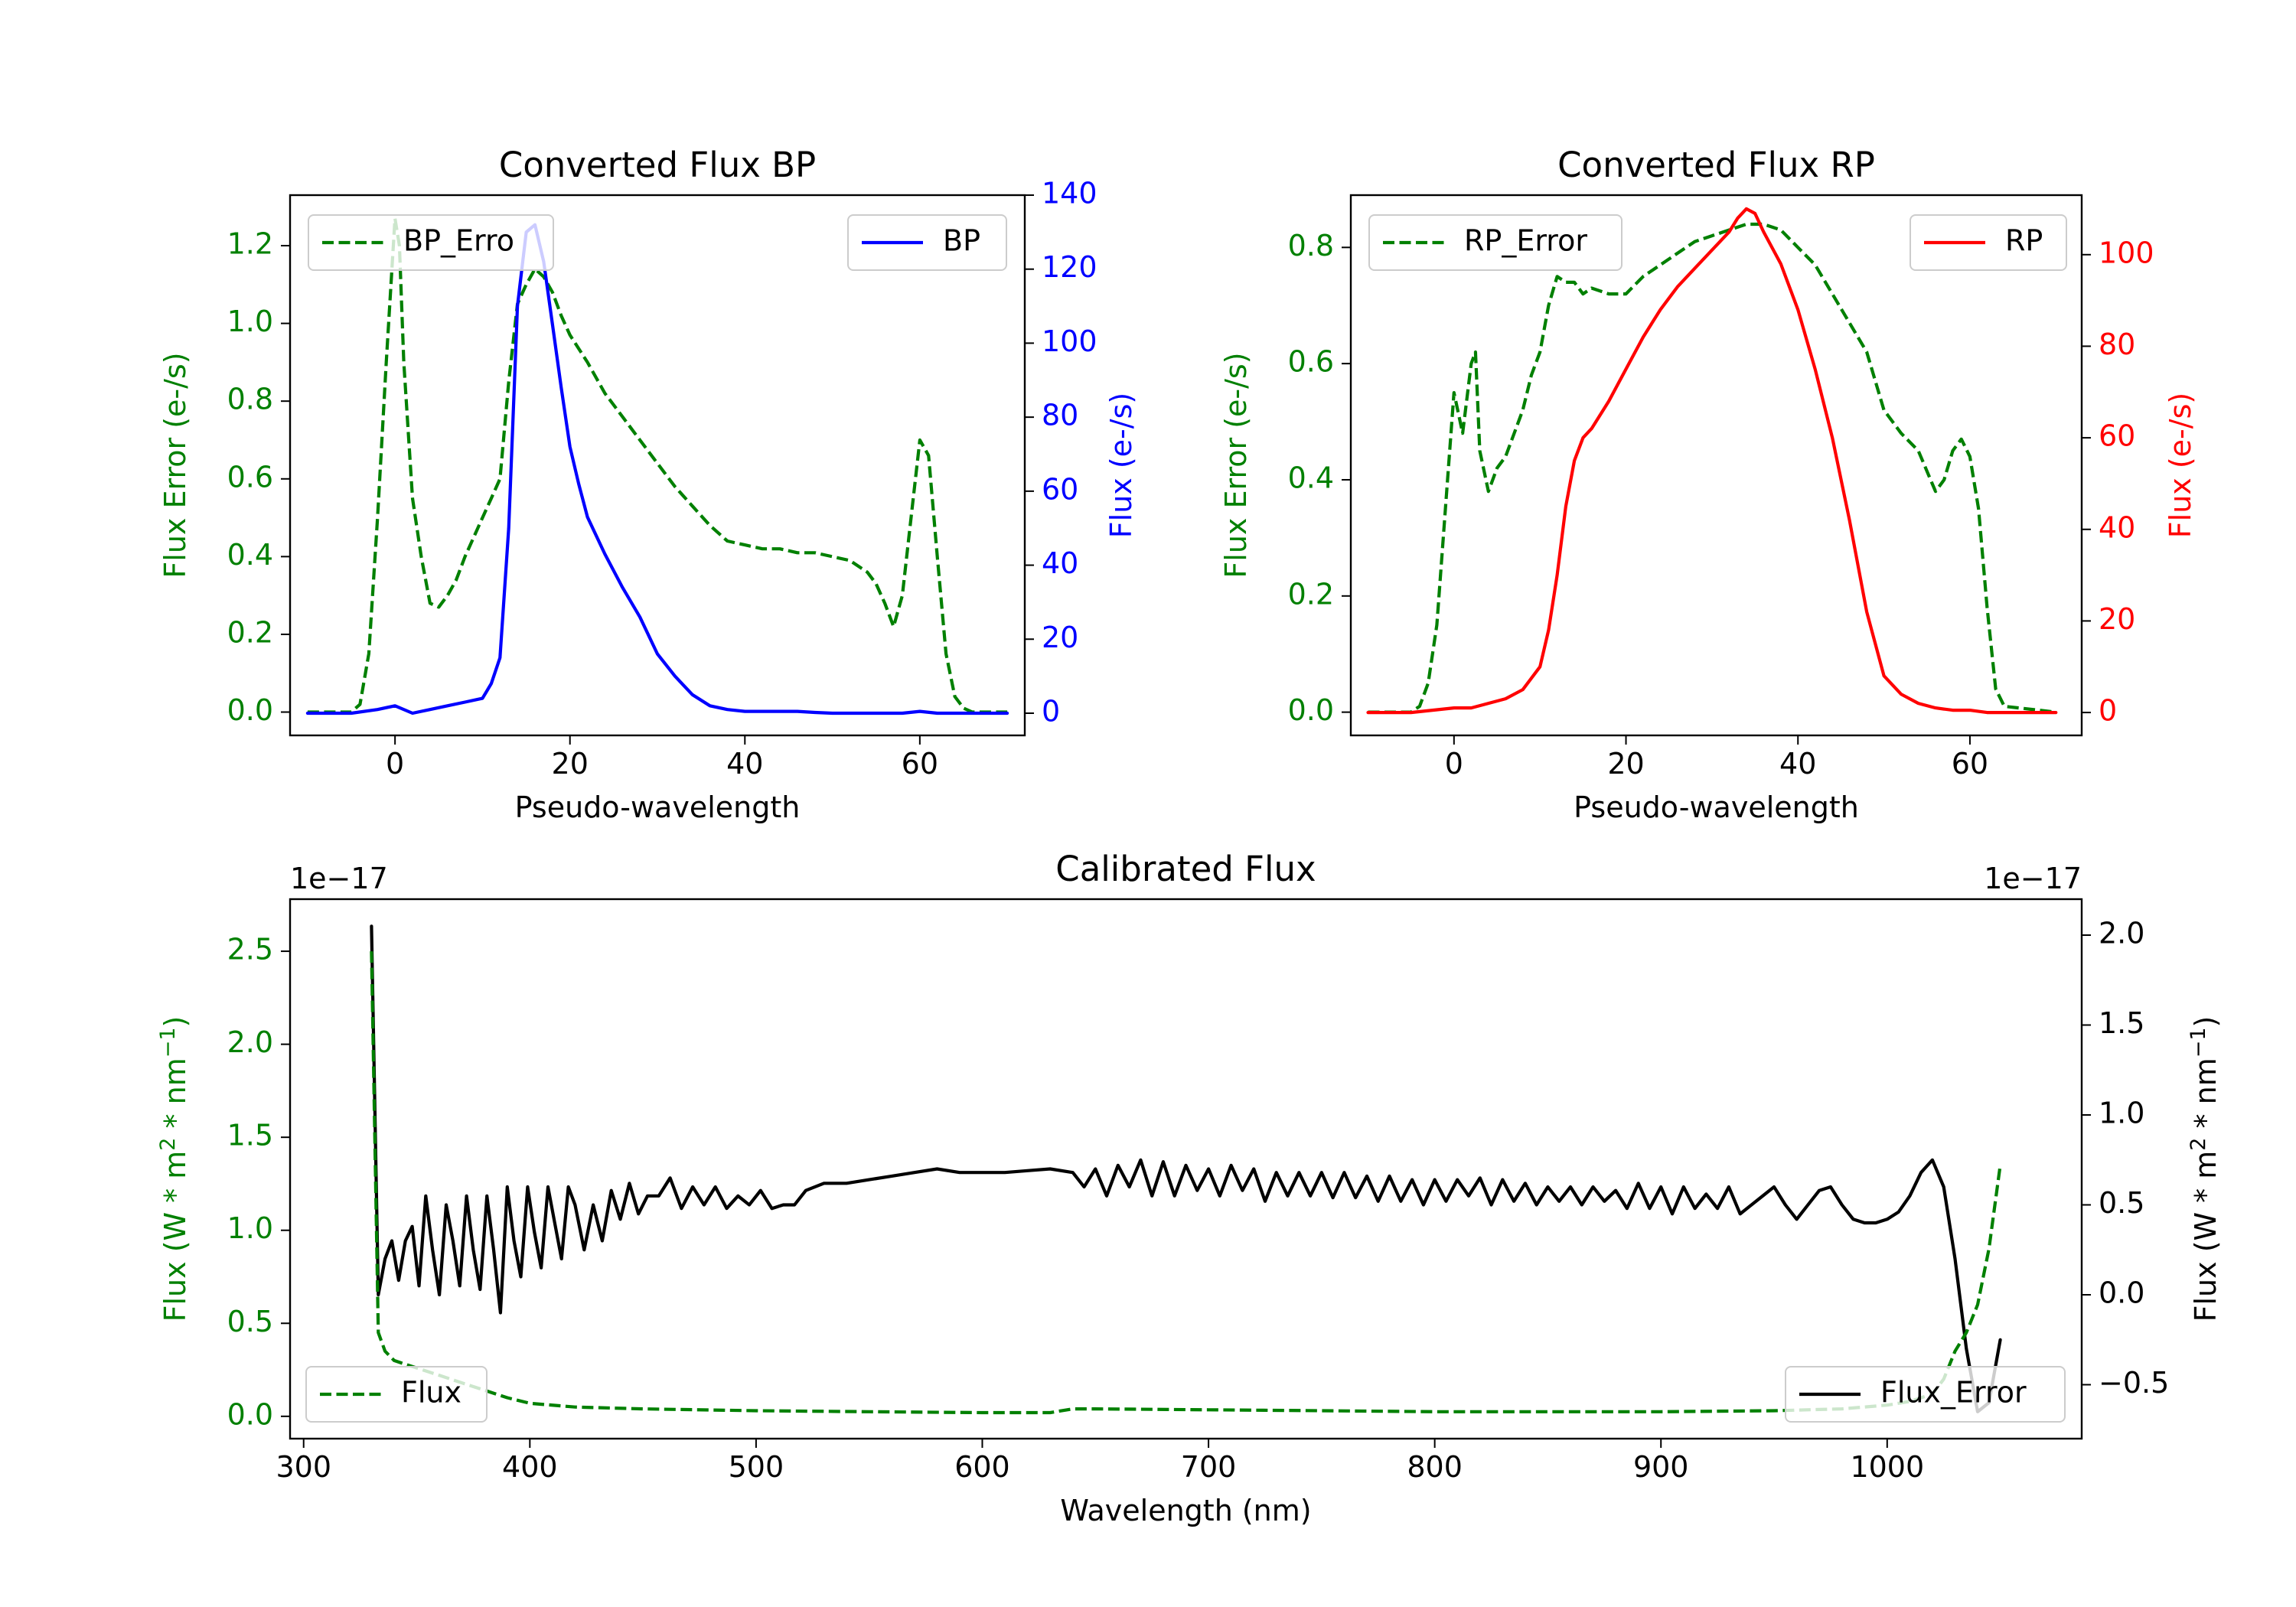  Describe the element at coordinates (2121, 1203) in the screenshot. I see `calibrated-y-right-tick-label: 0.5` at that location.